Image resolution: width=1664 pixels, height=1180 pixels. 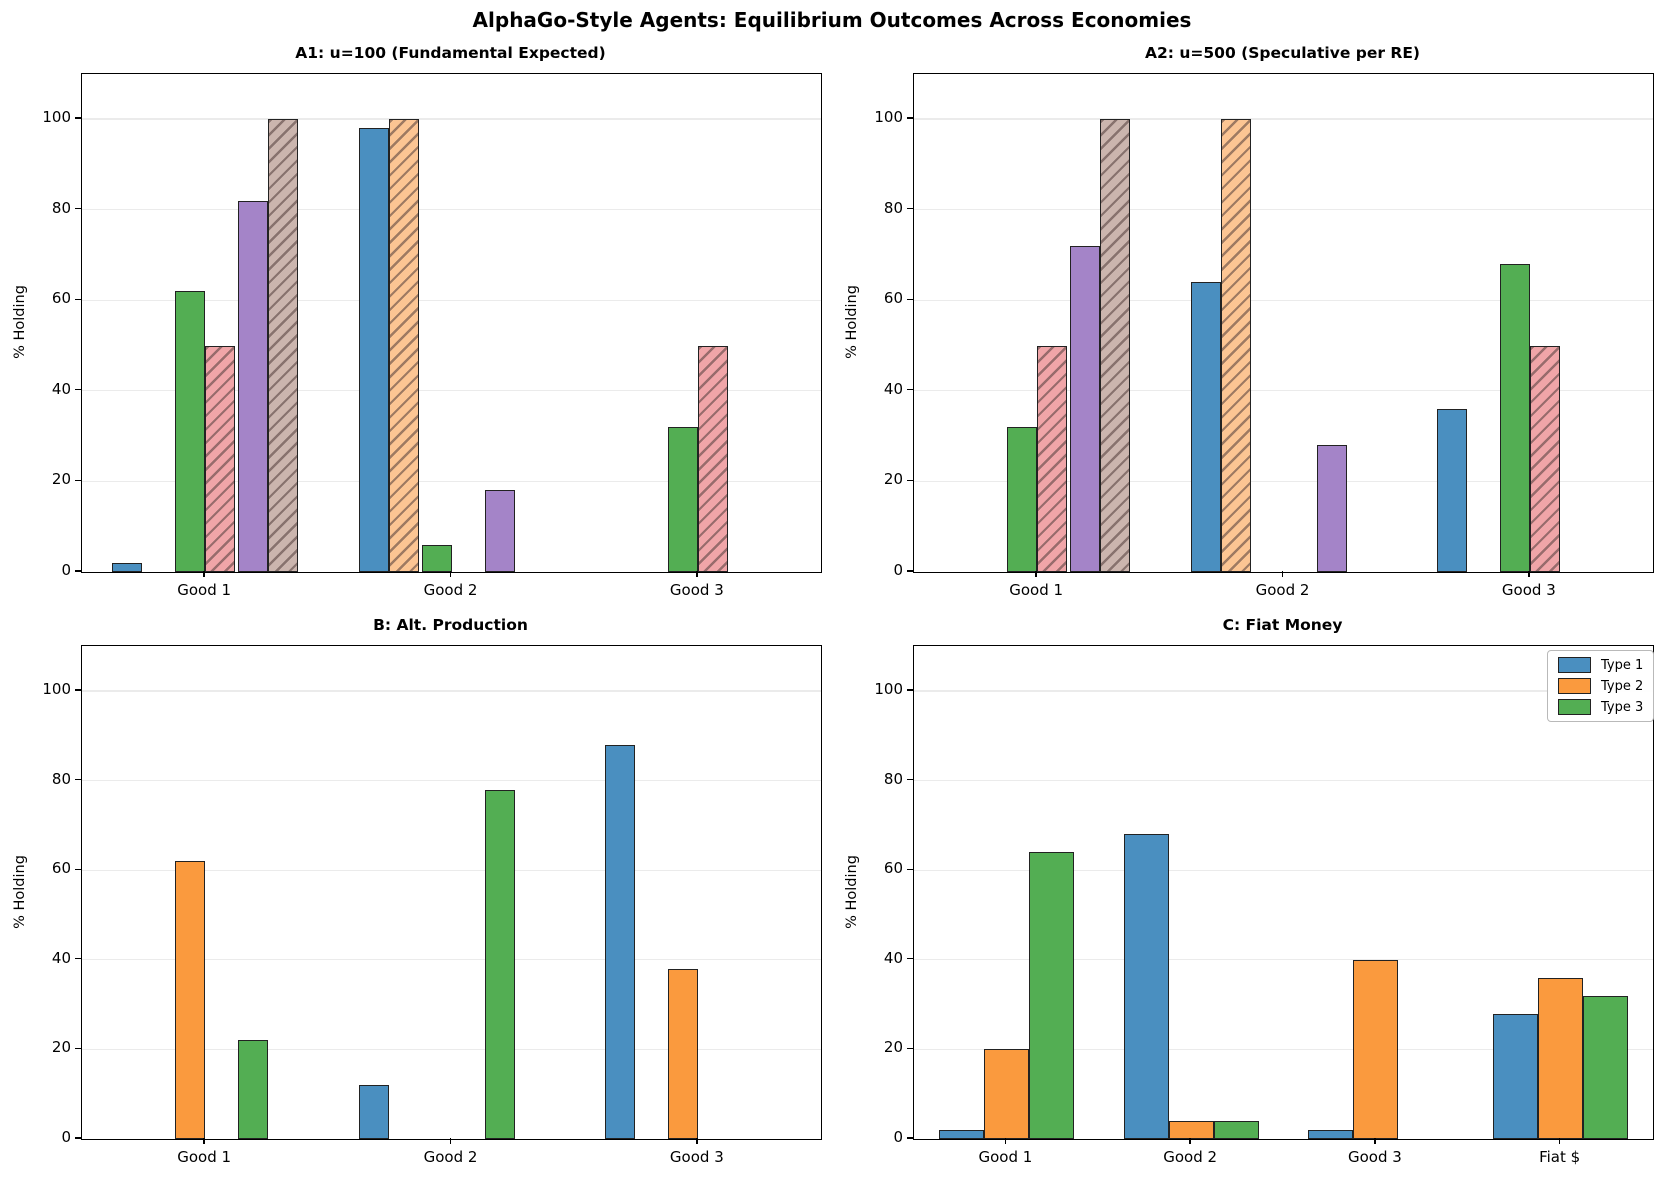 I want to click on panel-title-c: C: Fiat Money, so click(x=1282, y=625).